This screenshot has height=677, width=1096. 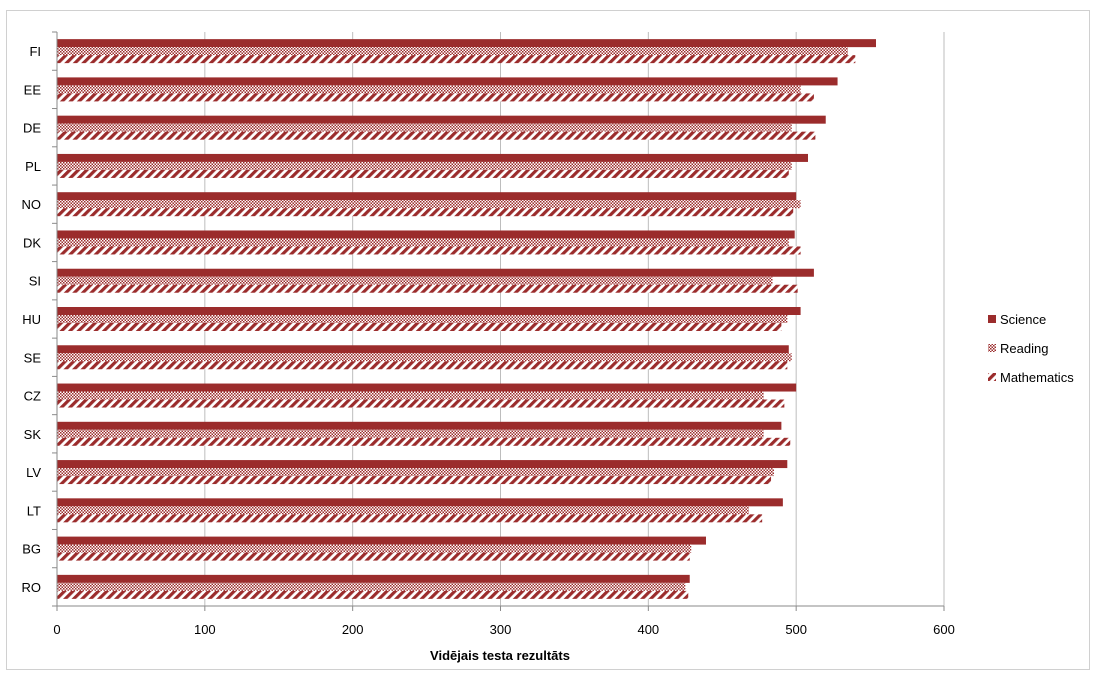 What do you see at coordinates (429, 311) in the screenshot?
I see `bar-science-HU` at bounding box center [429, 311].